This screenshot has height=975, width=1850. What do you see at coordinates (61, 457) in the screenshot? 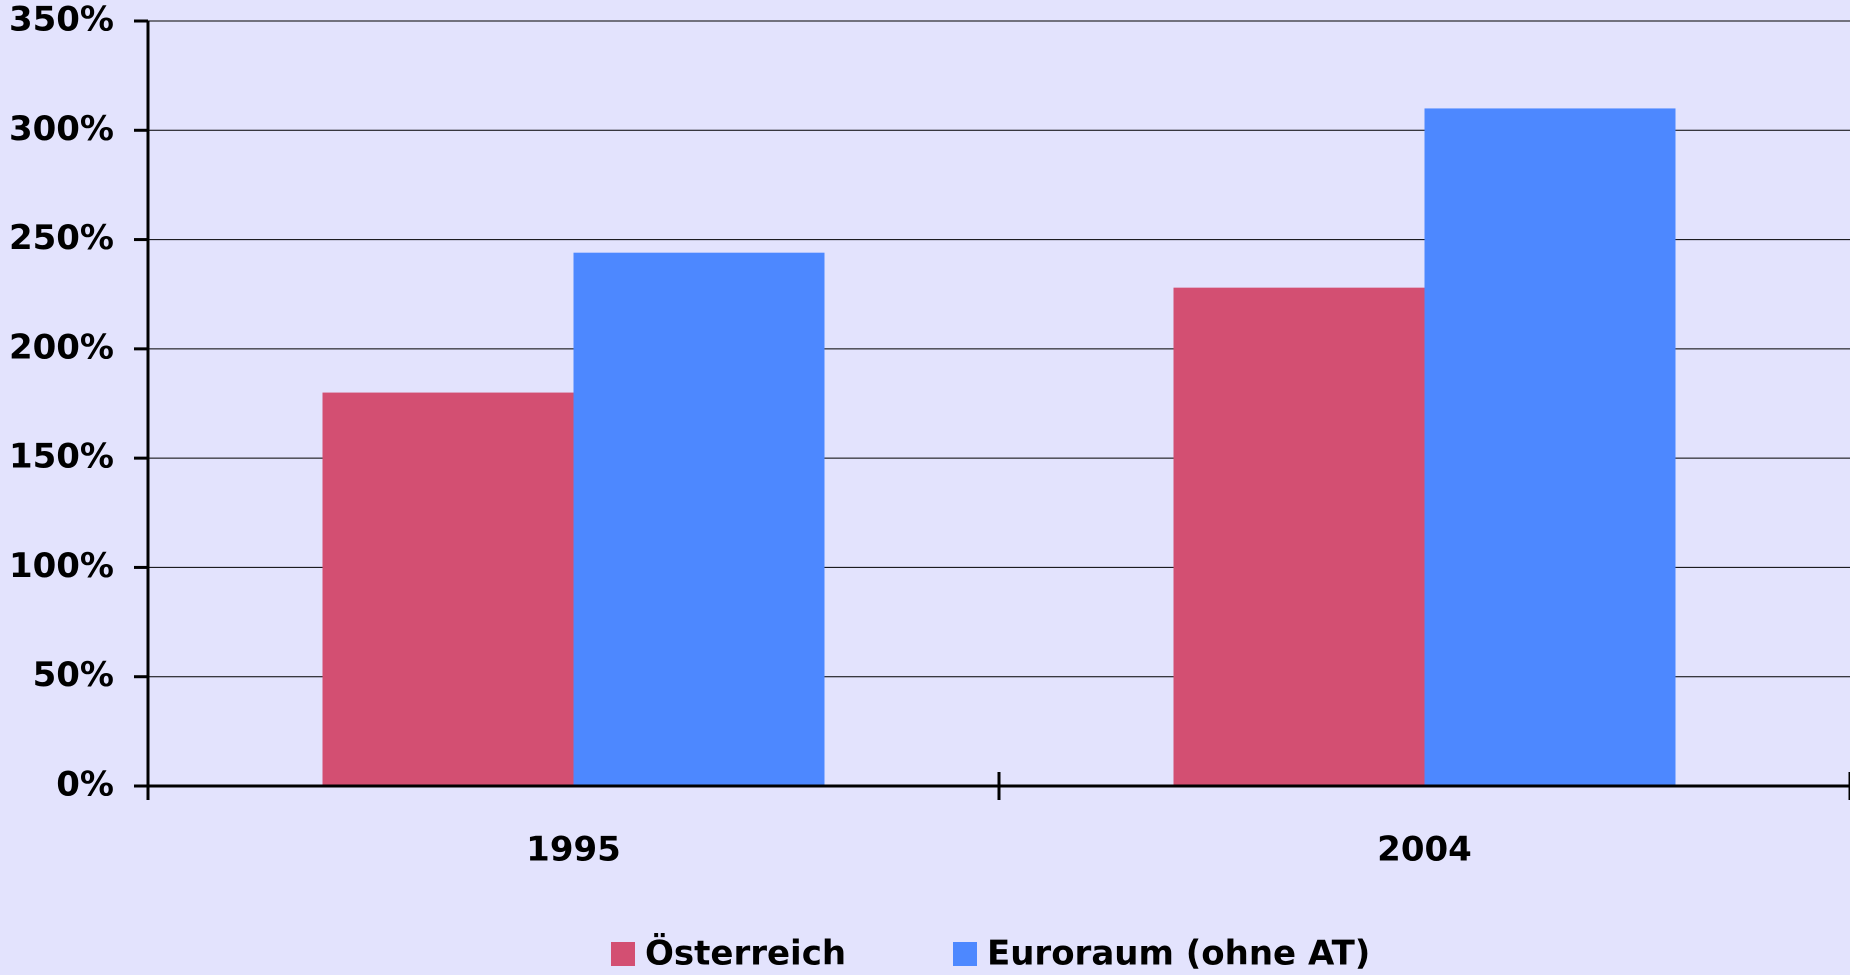
I see `y-tick-label: 150%` at bounding box center [61, 457].